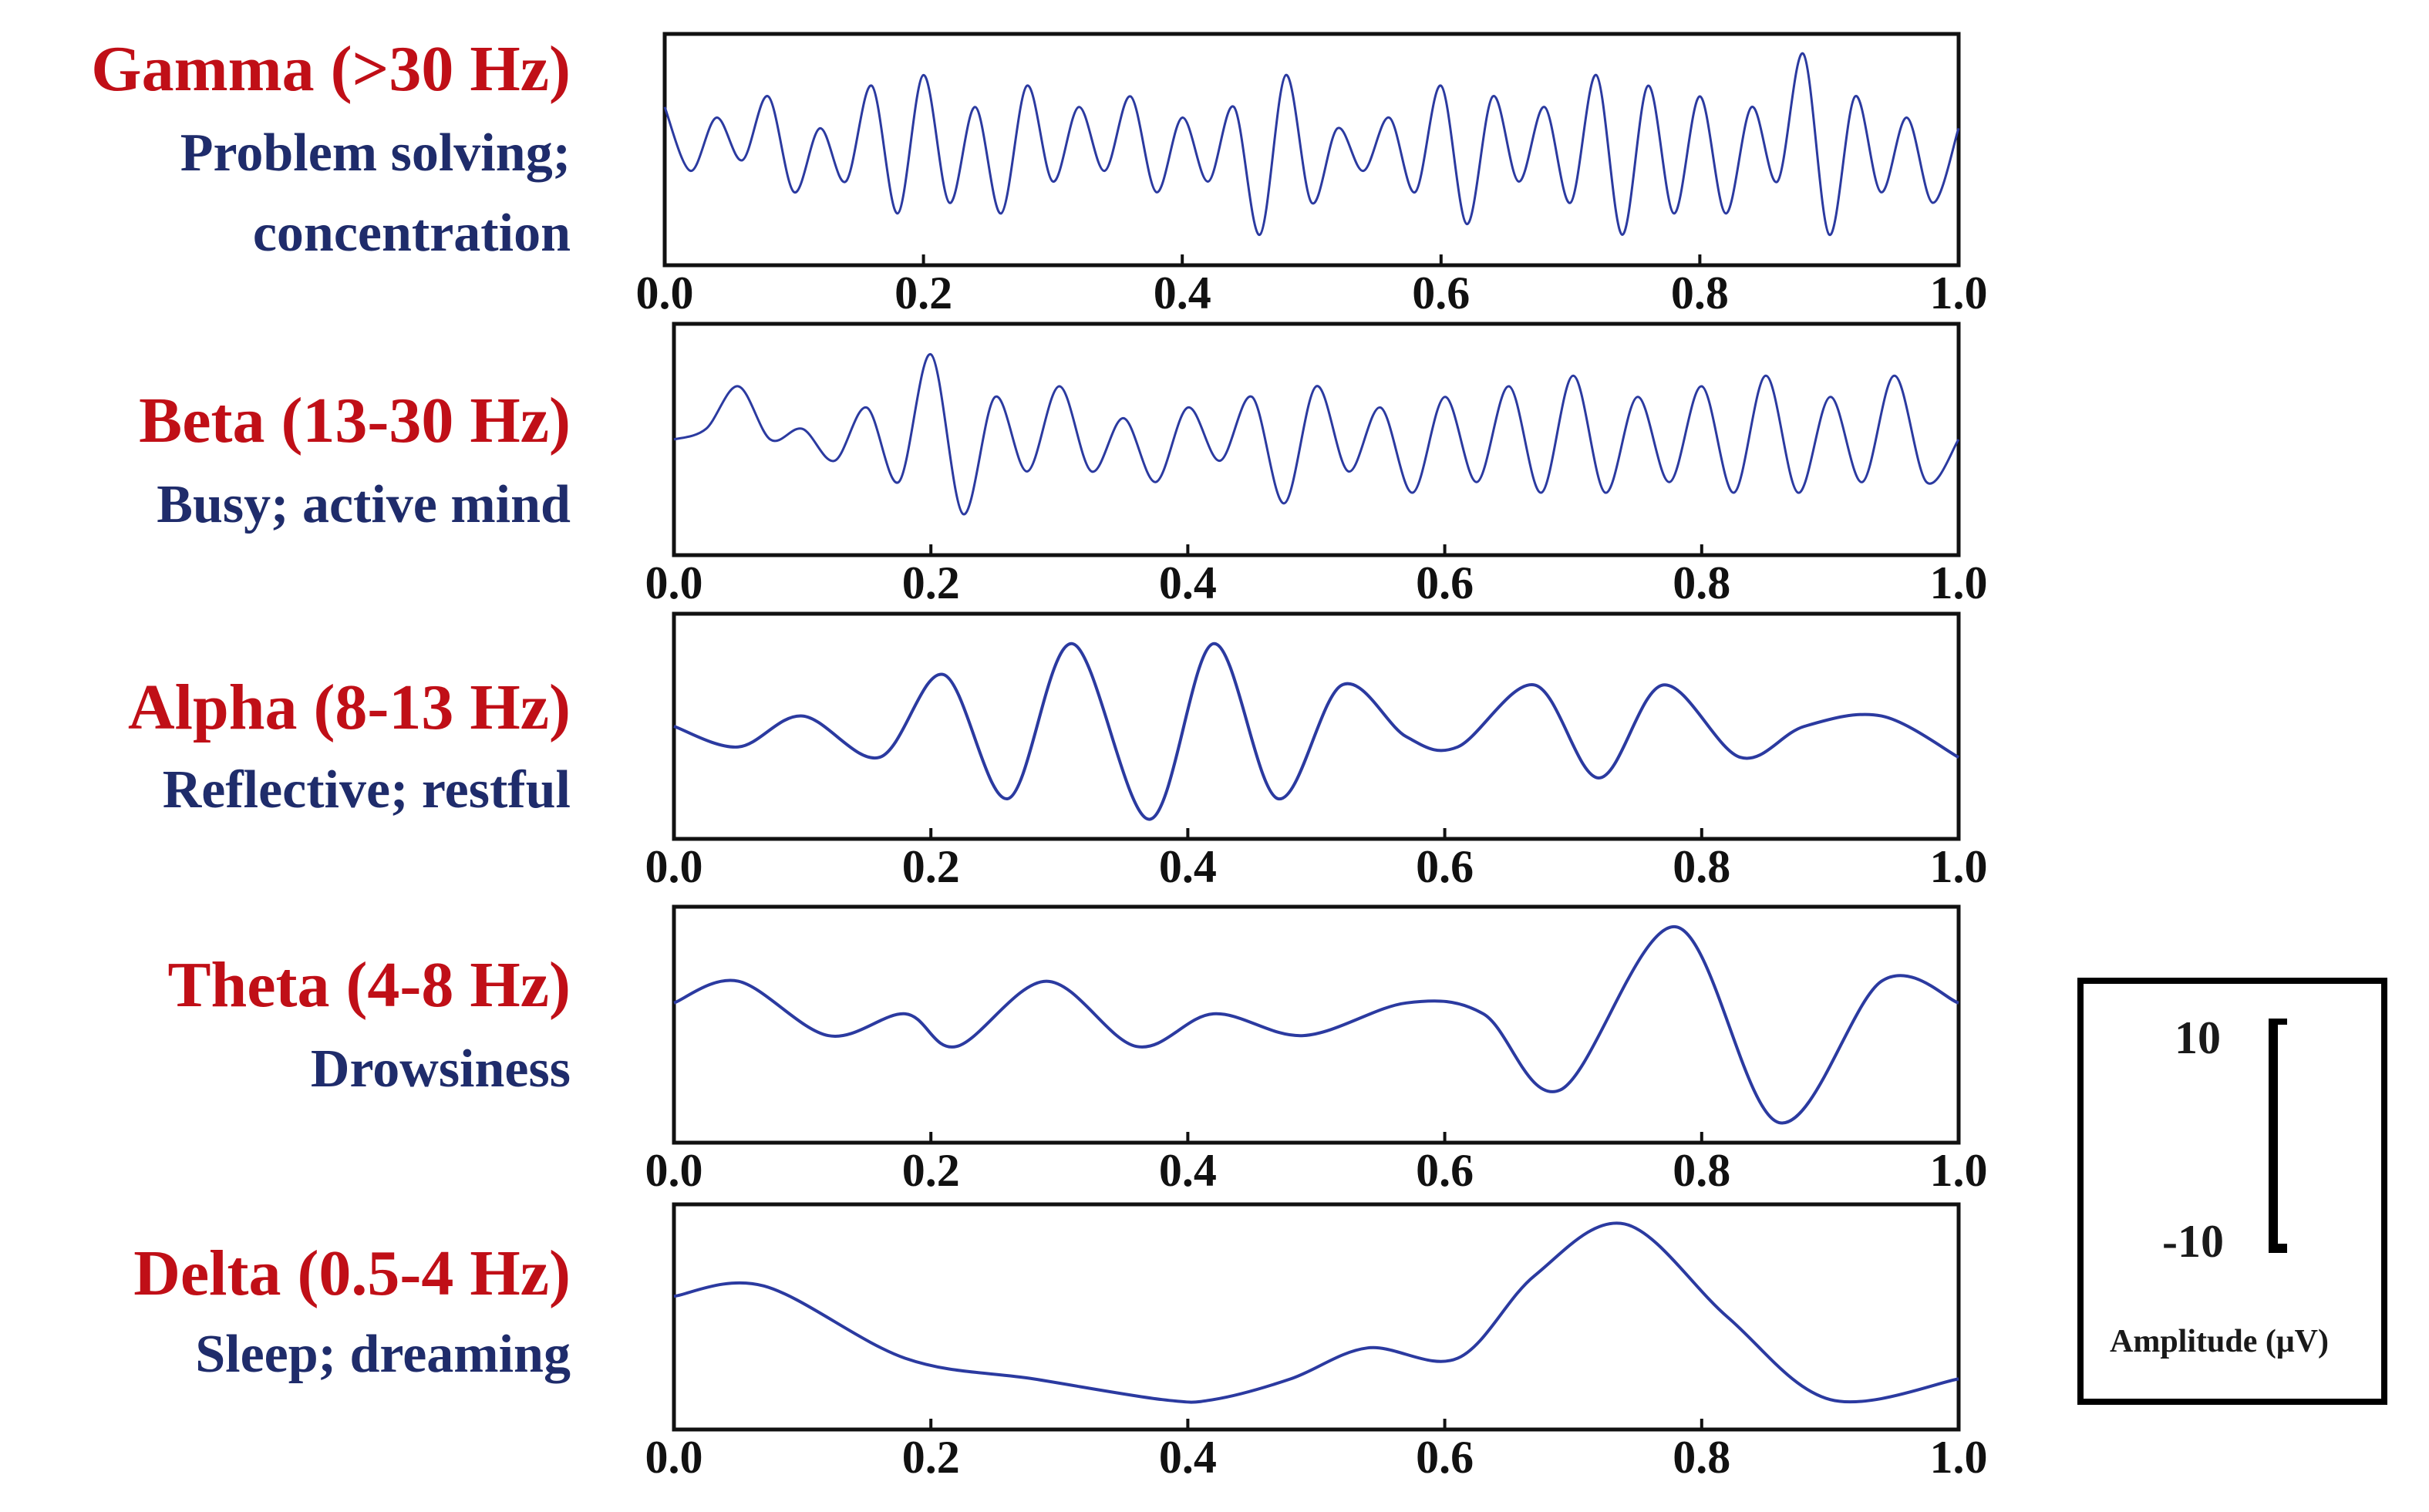 This screenshot has height=1512, width=2429. What do you see at coordinates (2278, 1136) in the screenshot?
I see `scale-bar-icon` at bounding box center [2278, 1136].